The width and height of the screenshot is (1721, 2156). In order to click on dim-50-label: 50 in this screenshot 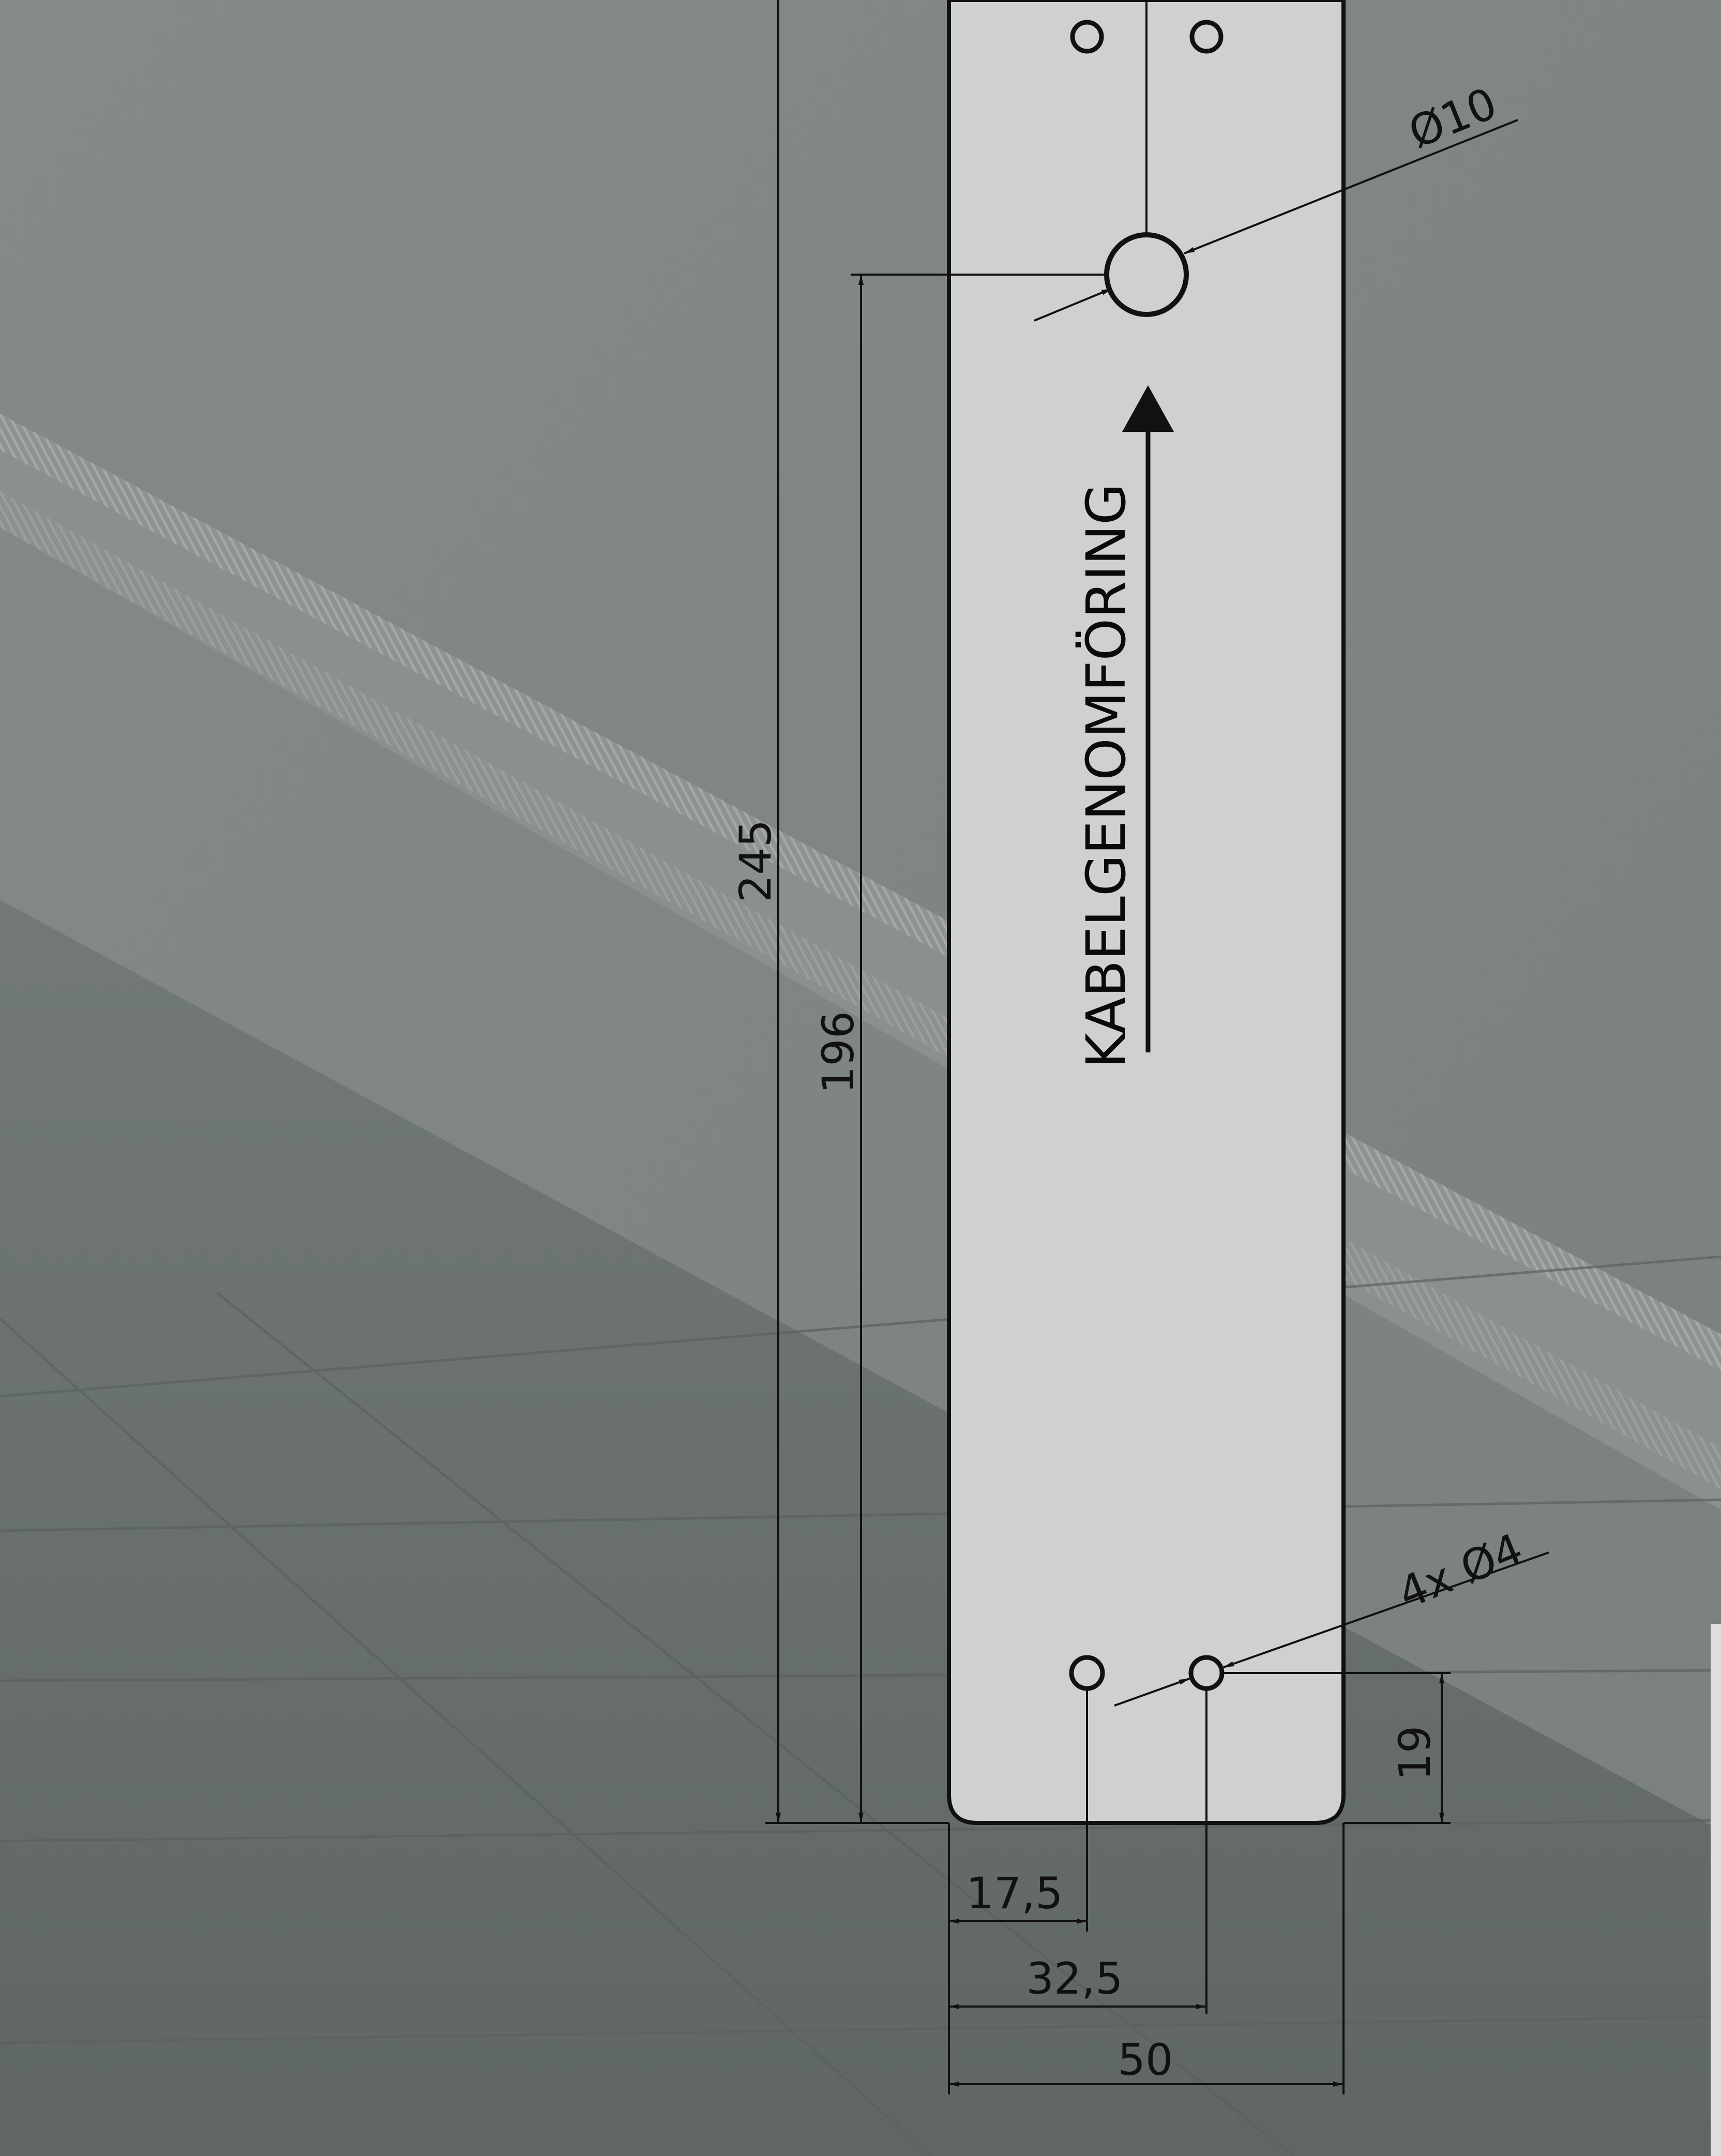, I will do `click(1145, 2059)`.